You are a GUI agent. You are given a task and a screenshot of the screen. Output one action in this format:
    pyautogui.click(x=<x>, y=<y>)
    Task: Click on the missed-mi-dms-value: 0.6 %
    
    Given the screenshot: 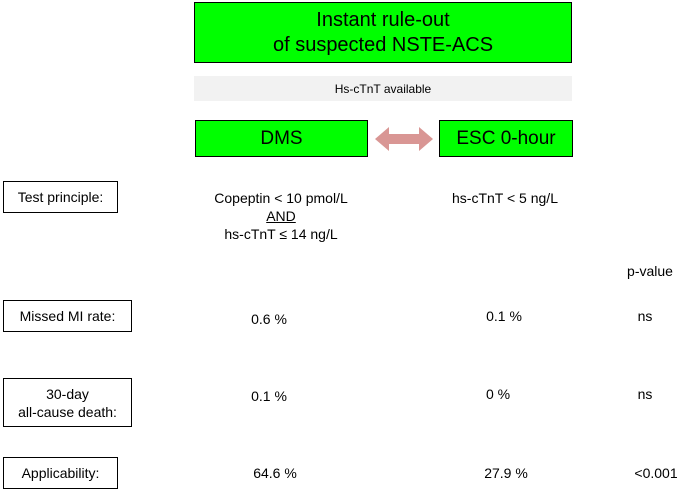 What is the action you would take?
    pyautogui.click(x=269, y=319)
    